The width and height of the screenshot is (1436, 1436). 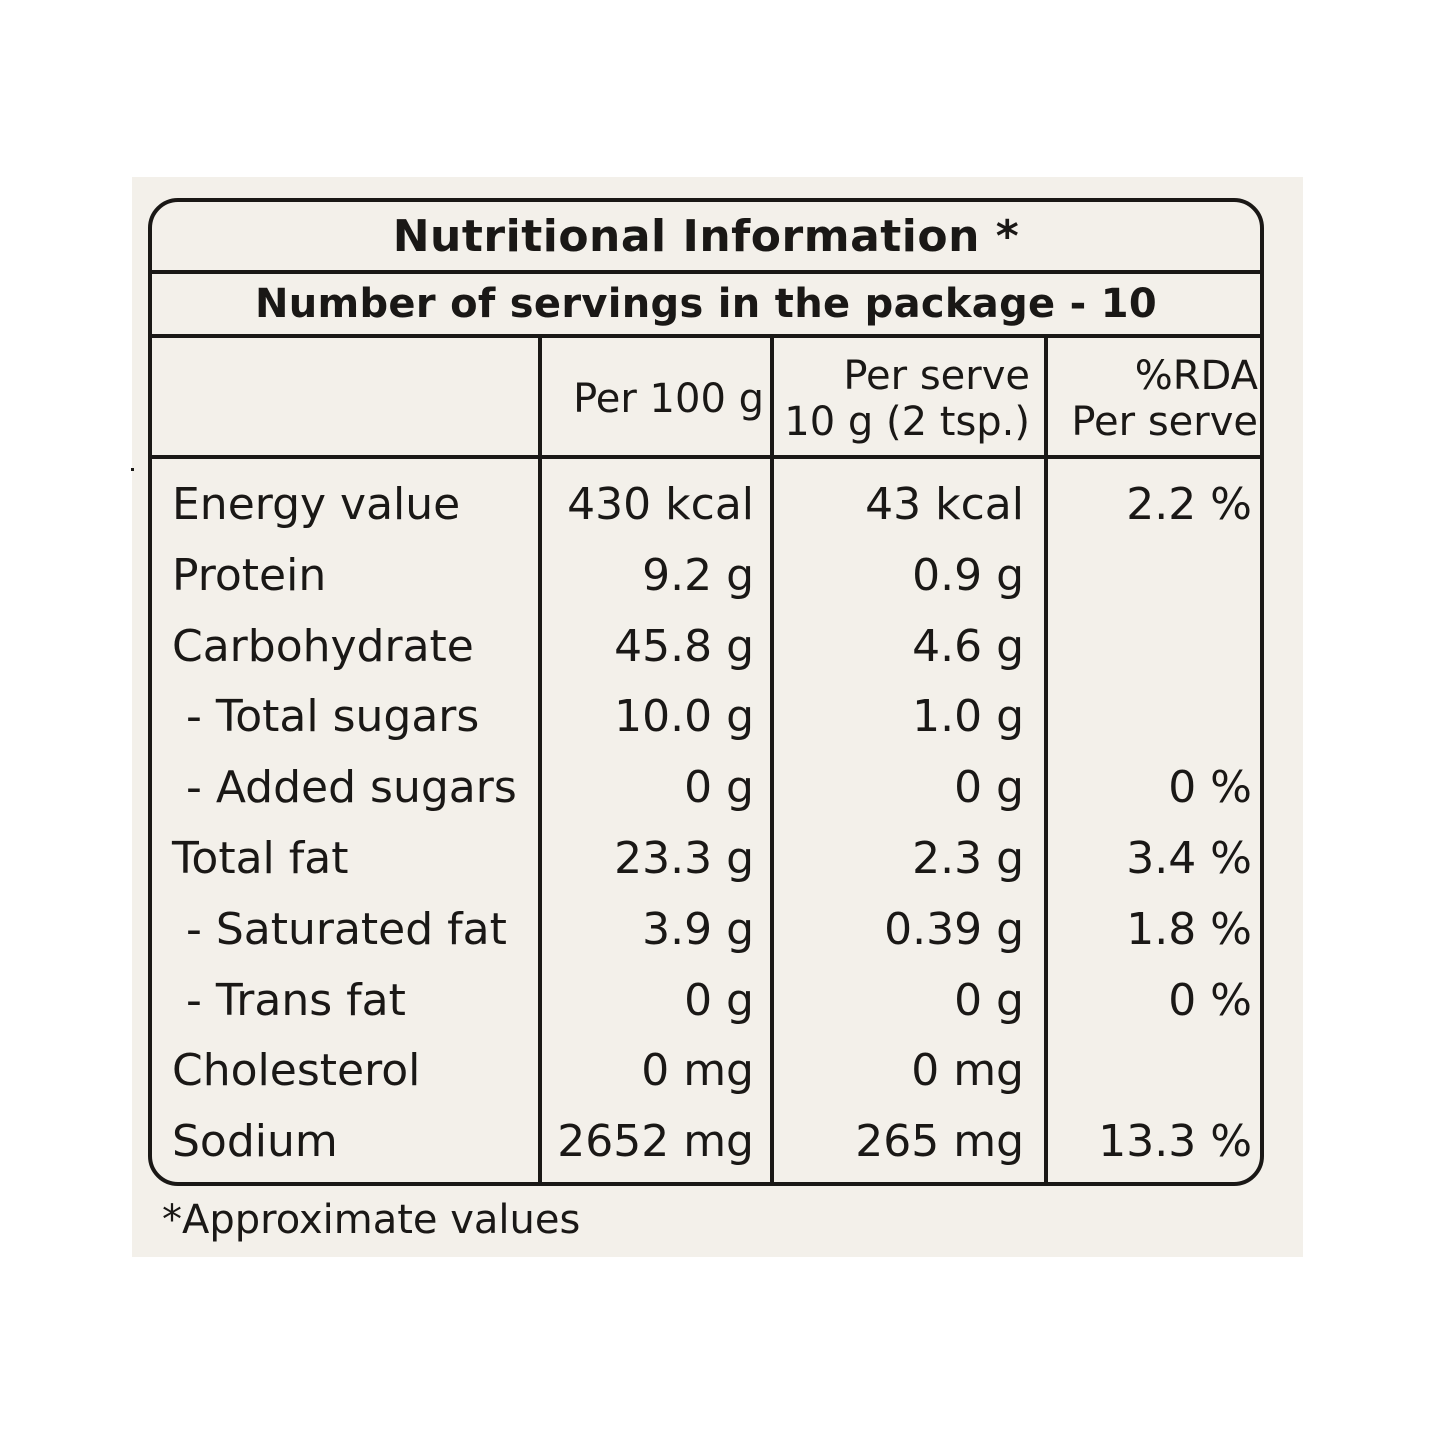 I want to click on per-100g-value: 430 kcal, so click(x=660, y=504).